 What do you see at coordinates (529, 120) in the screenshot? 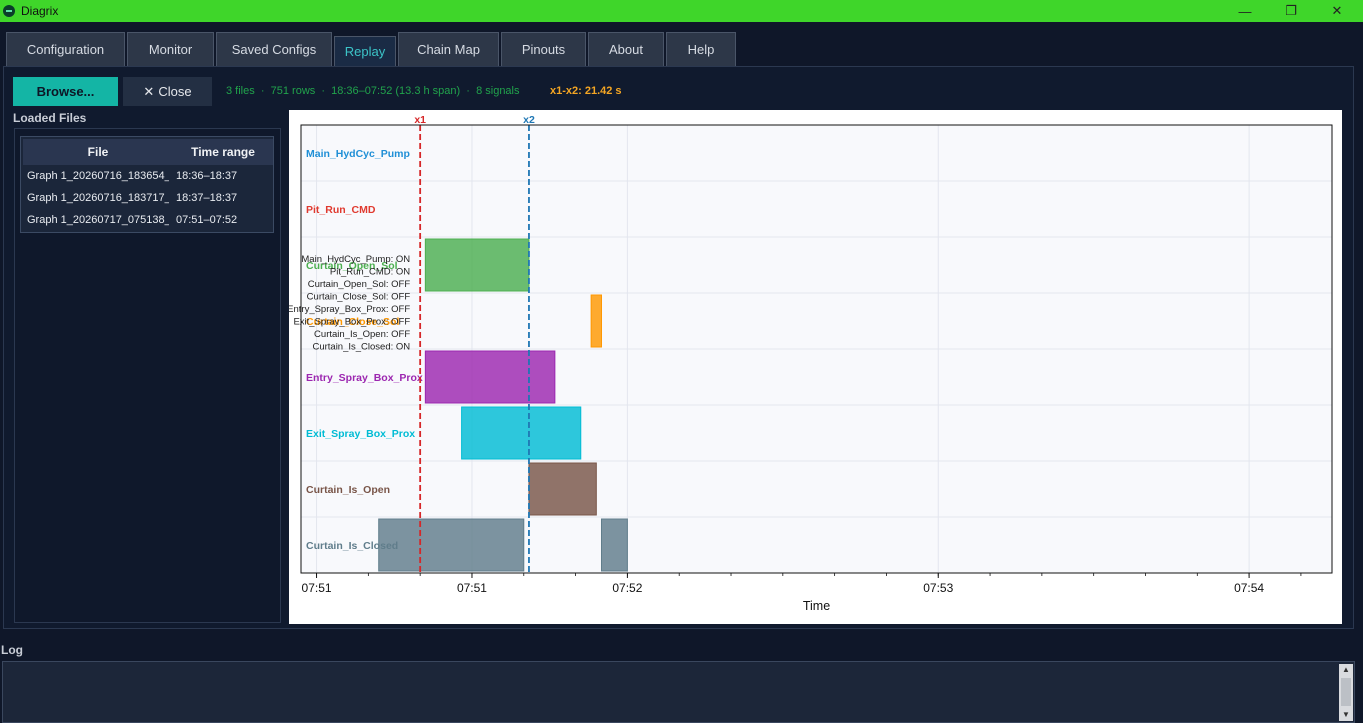
I see `cursor-label-x2: x2` at bounding box center [529, 120].